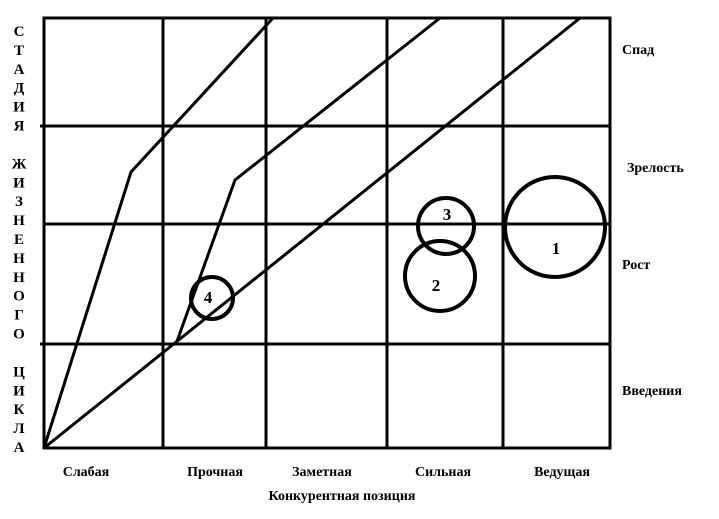 The image size is (719, 519). I want to click on y-axis-title-letter: Д, so click(19, 89).